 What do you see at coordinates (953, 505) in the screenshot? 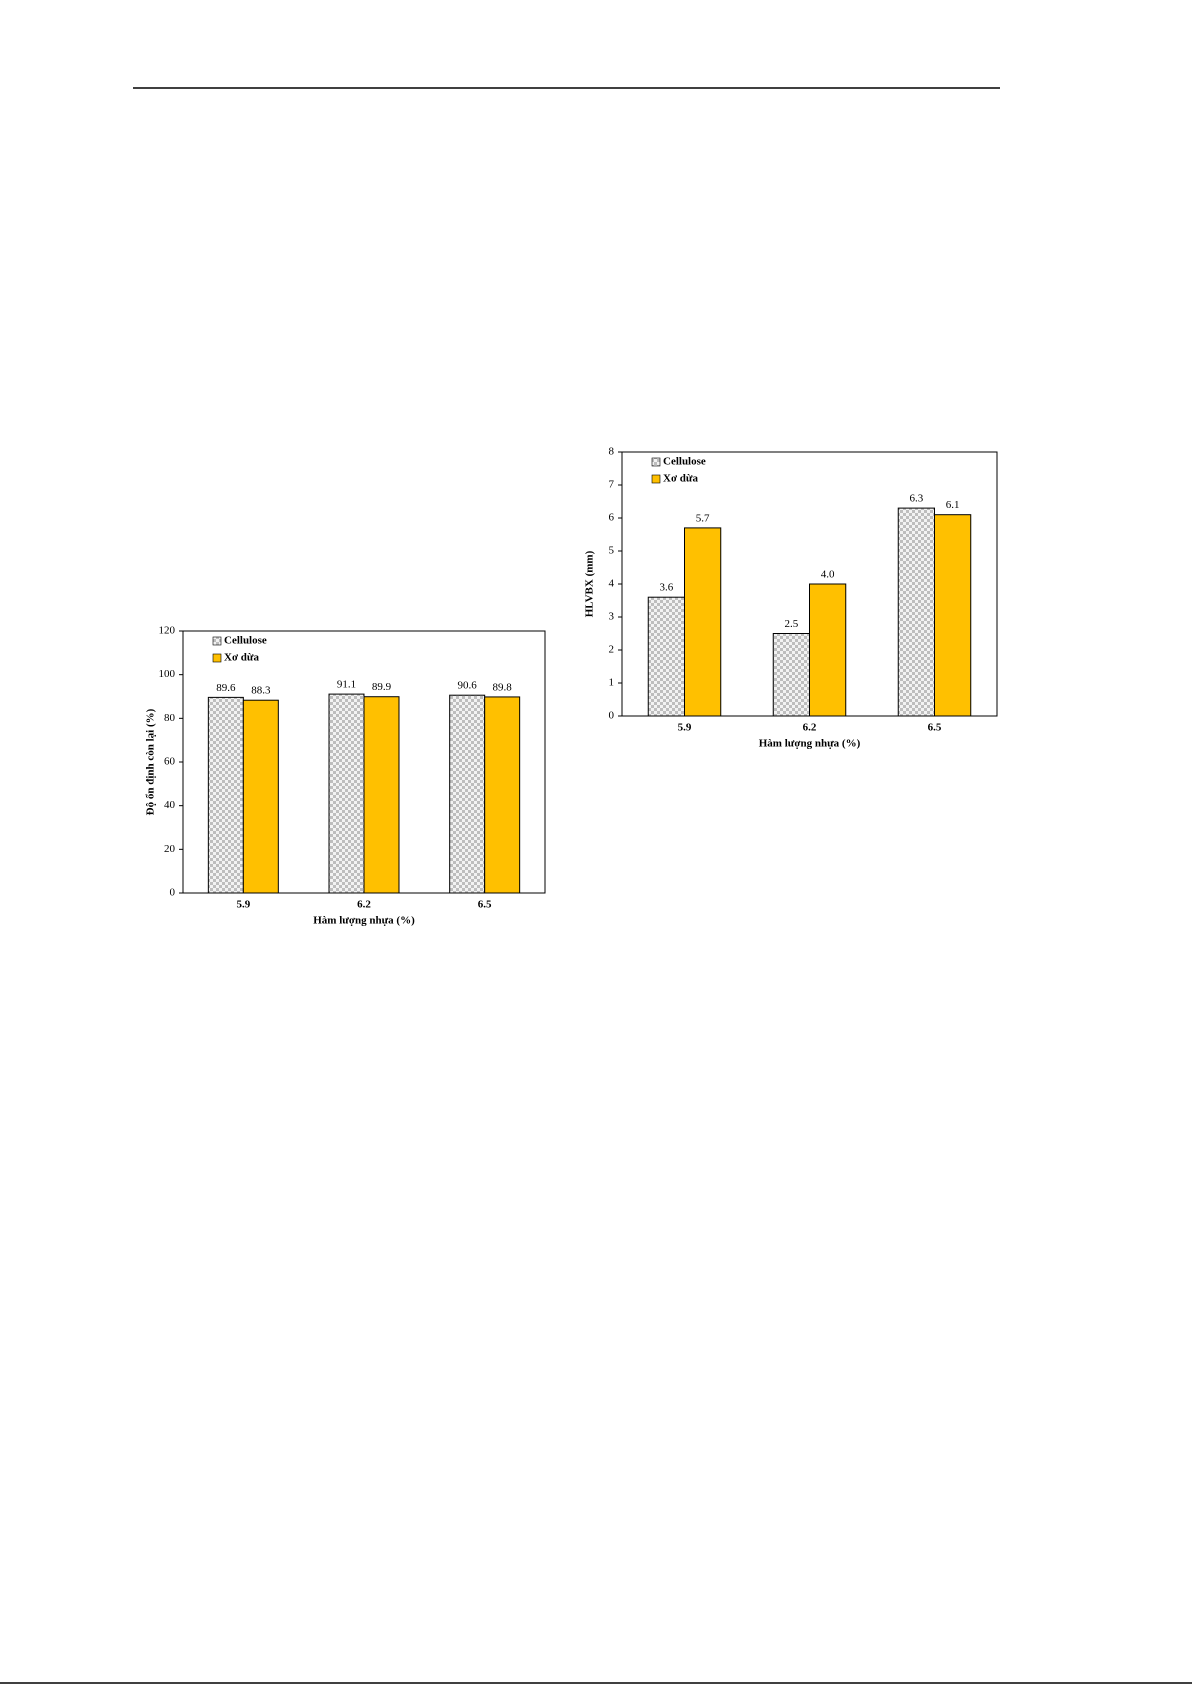
I see `value-label: 6.1` at bounding box center [953, 505].